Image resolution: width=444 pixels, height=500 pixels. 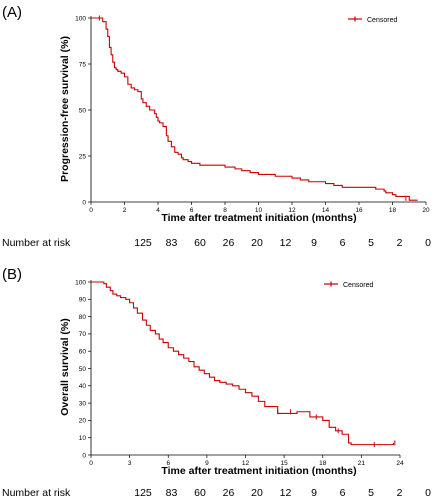 I want to click on panel-a-risk-value: 26, so click(x=229, y=243).